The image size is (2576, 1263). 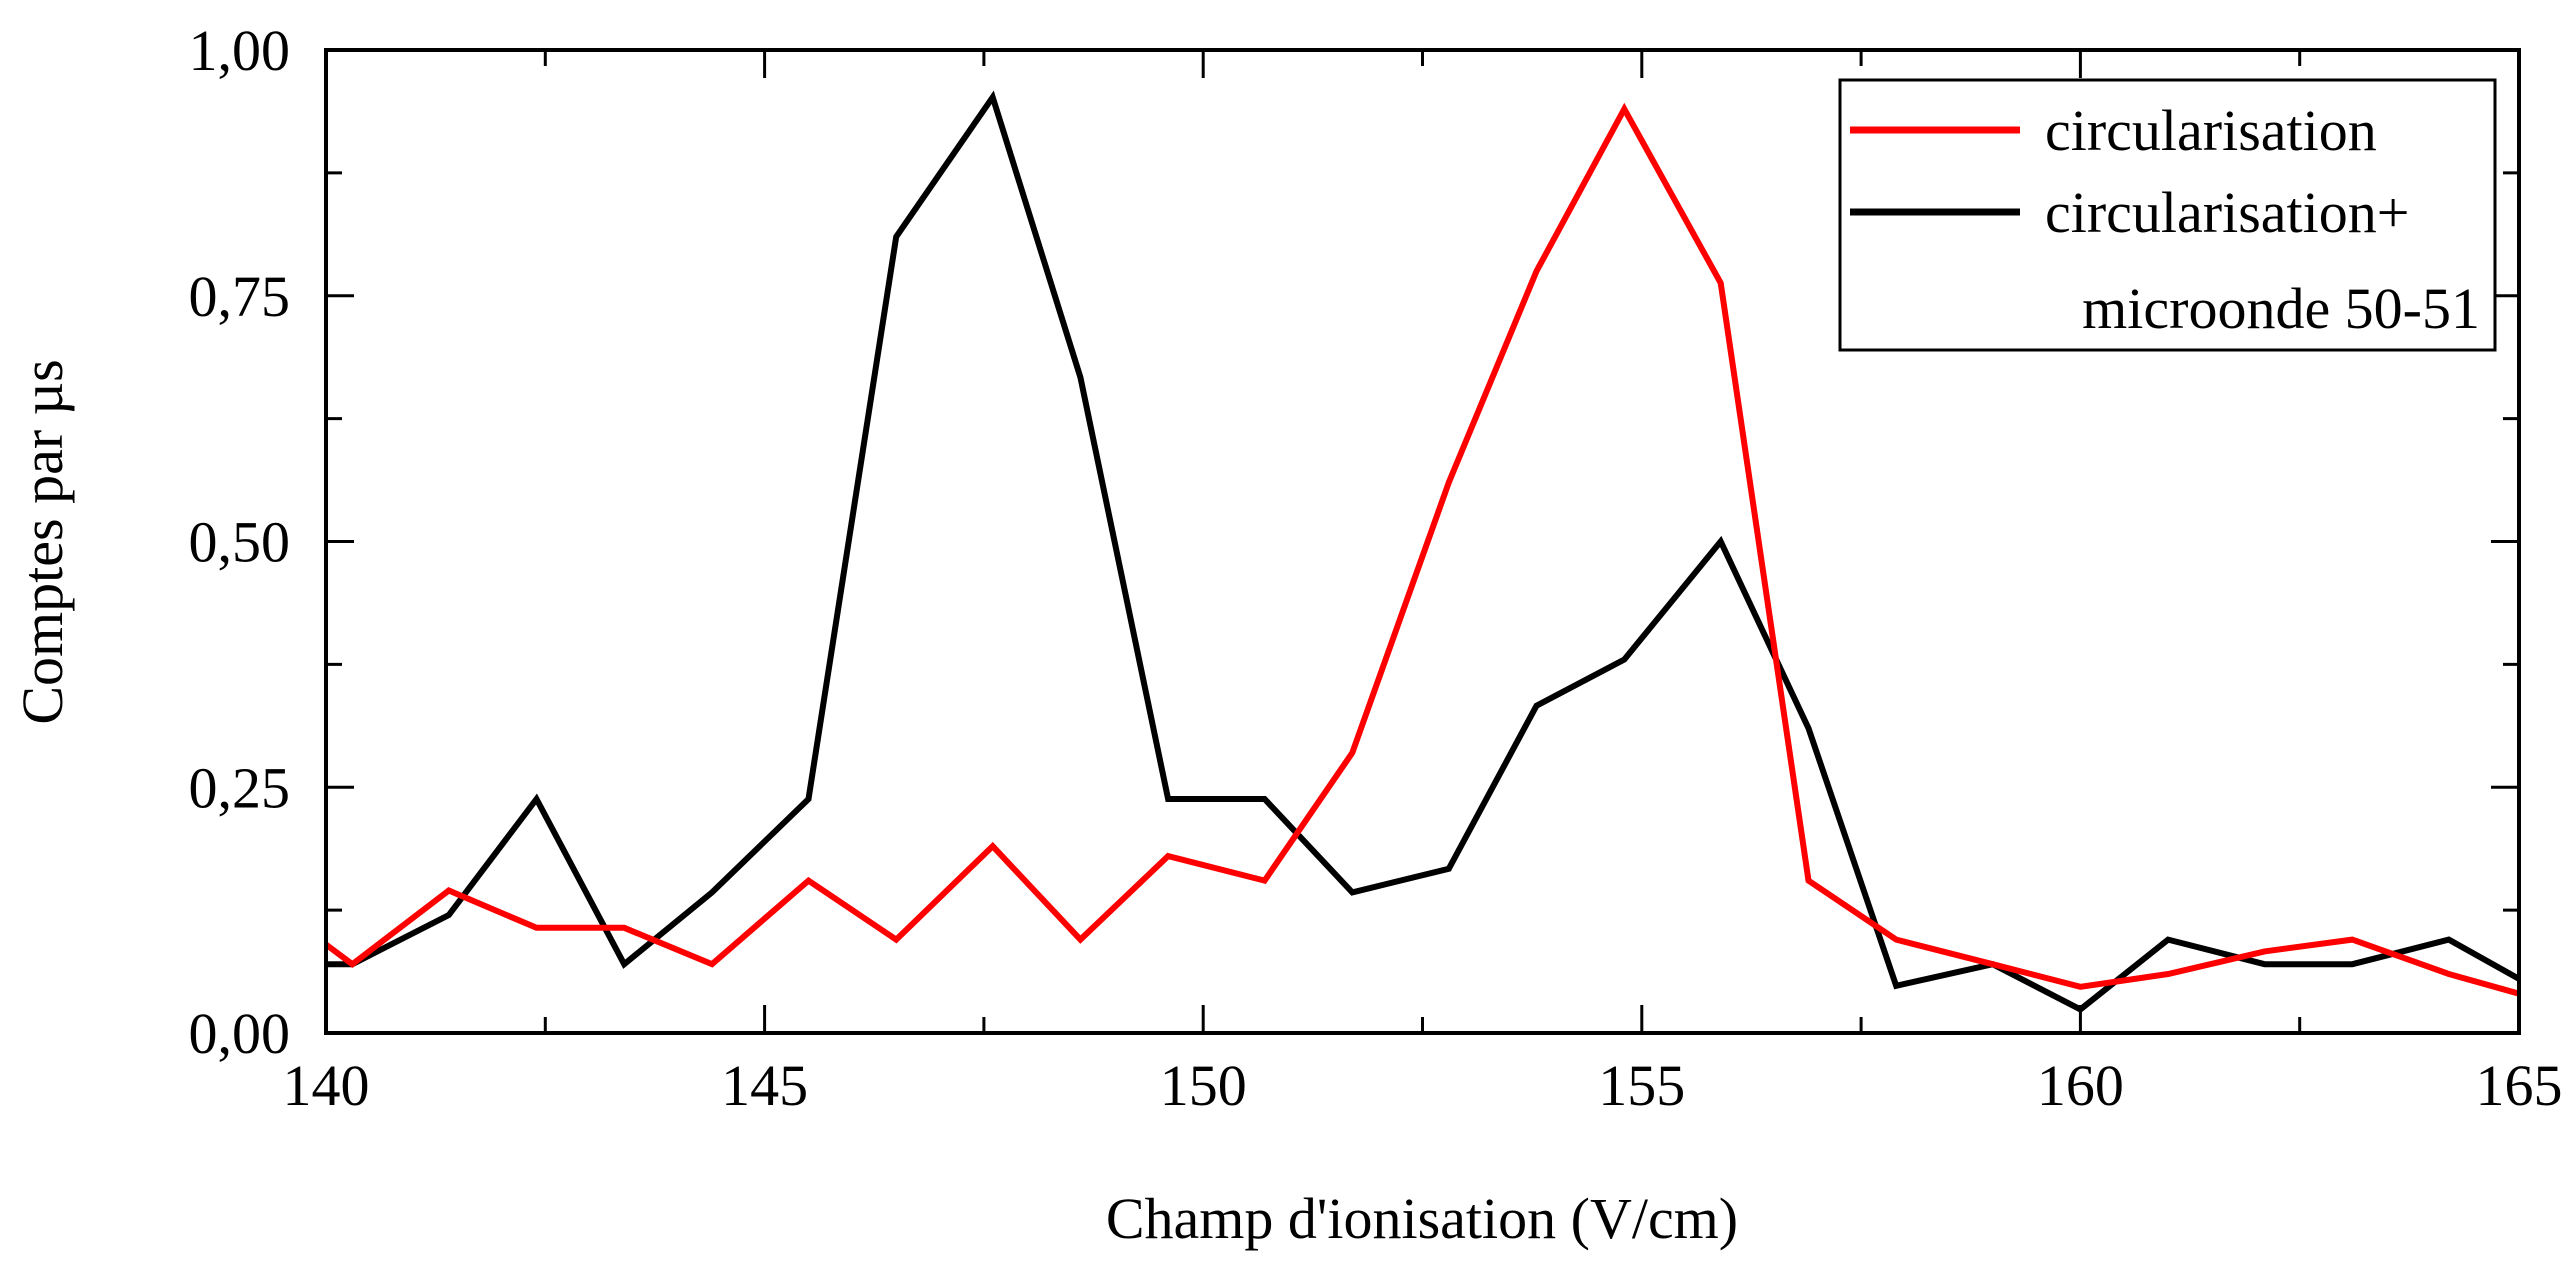 I want to click on legend-label-circularisation: circularisation, so click(x=2211, y=130).